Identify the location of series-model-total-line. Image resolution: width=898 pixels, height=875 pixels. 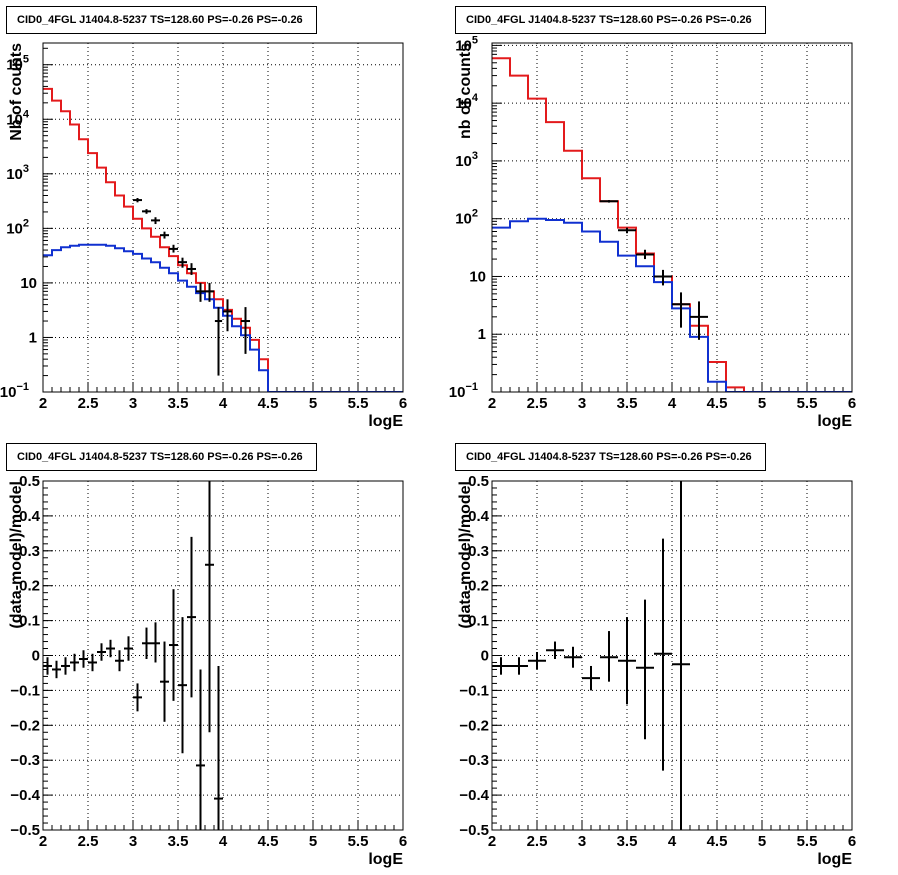
(223, 239).